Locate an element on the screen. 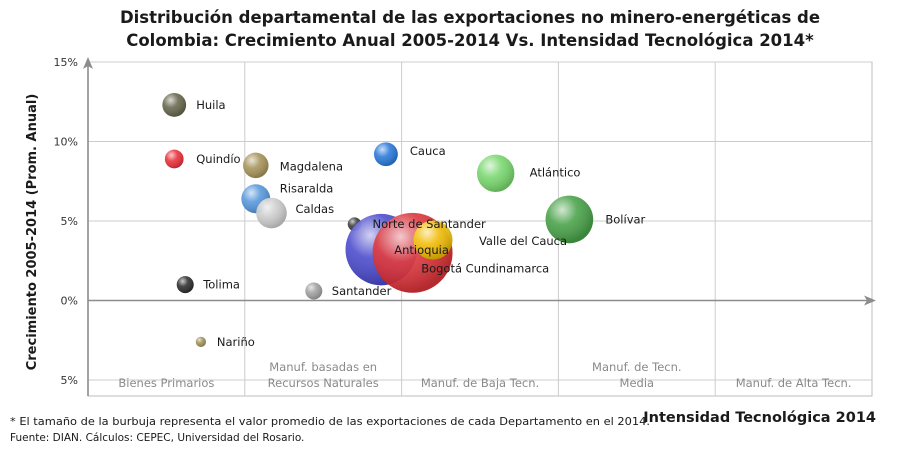 This screenshot has width=900, height=450. y-tick-label-2: 5% is located at coordinates (69, 221).